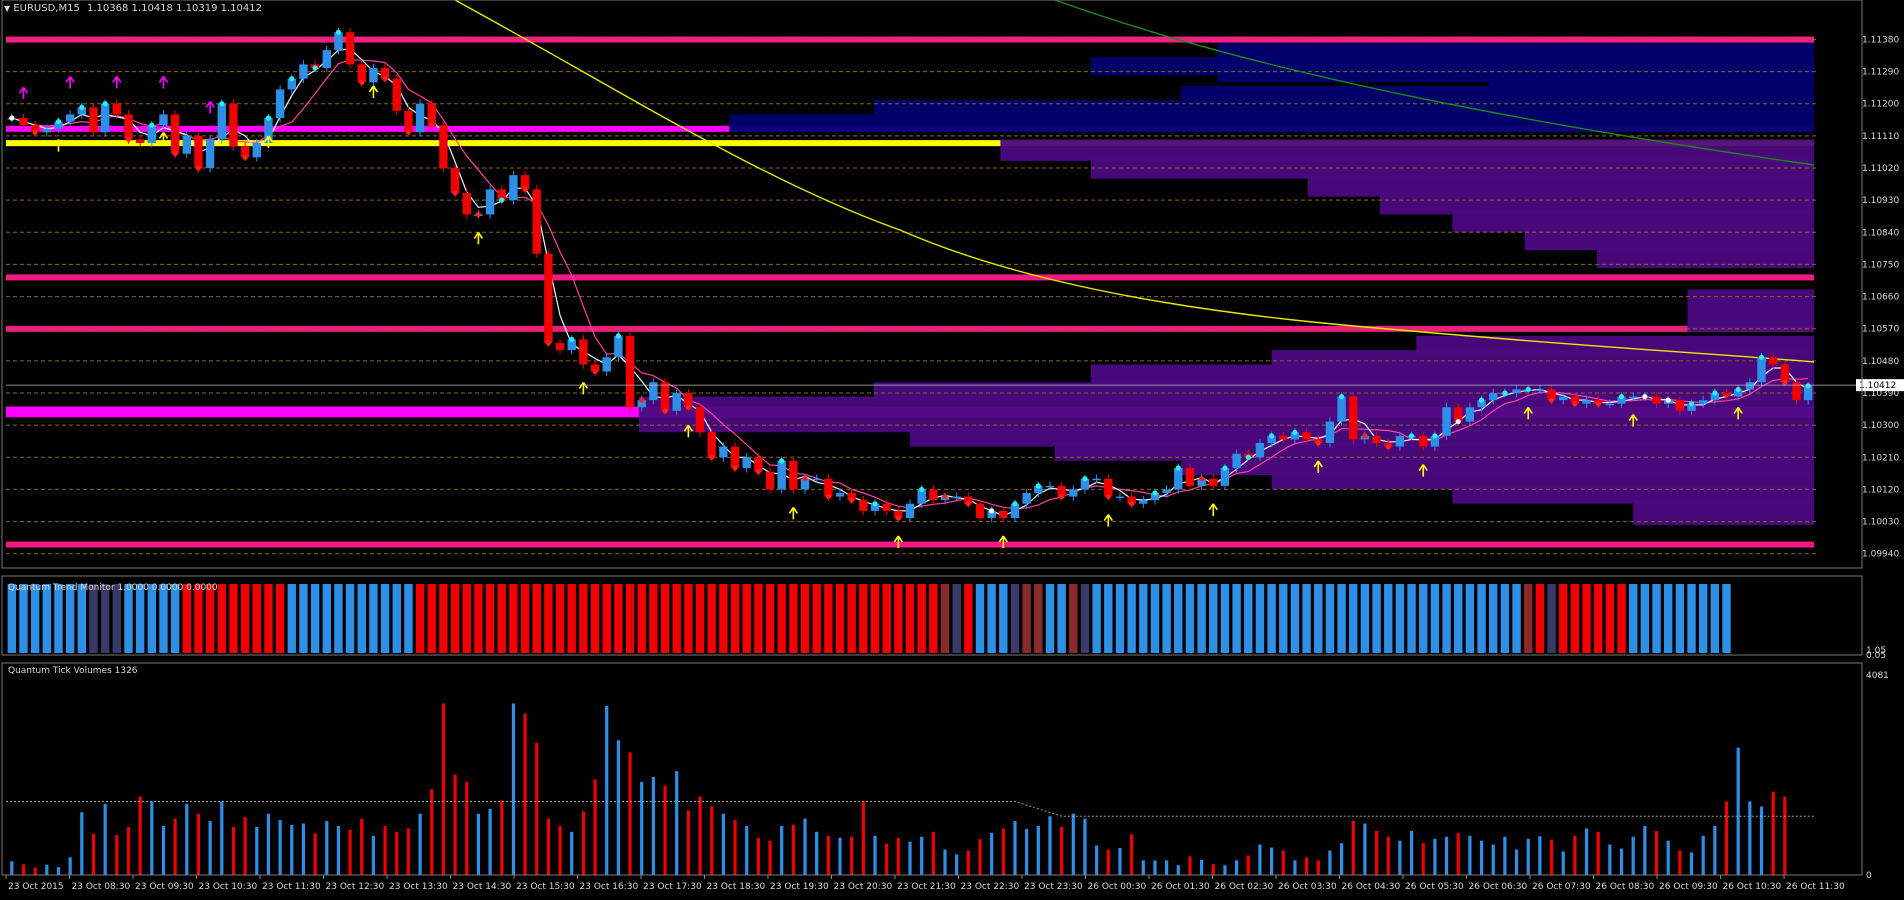 This screenshot has height=900, width=1904. What do you see at coordinates (869, 618) in the screenshot?
I see `trend-monitor-bars` at bounding box center [869, 618].